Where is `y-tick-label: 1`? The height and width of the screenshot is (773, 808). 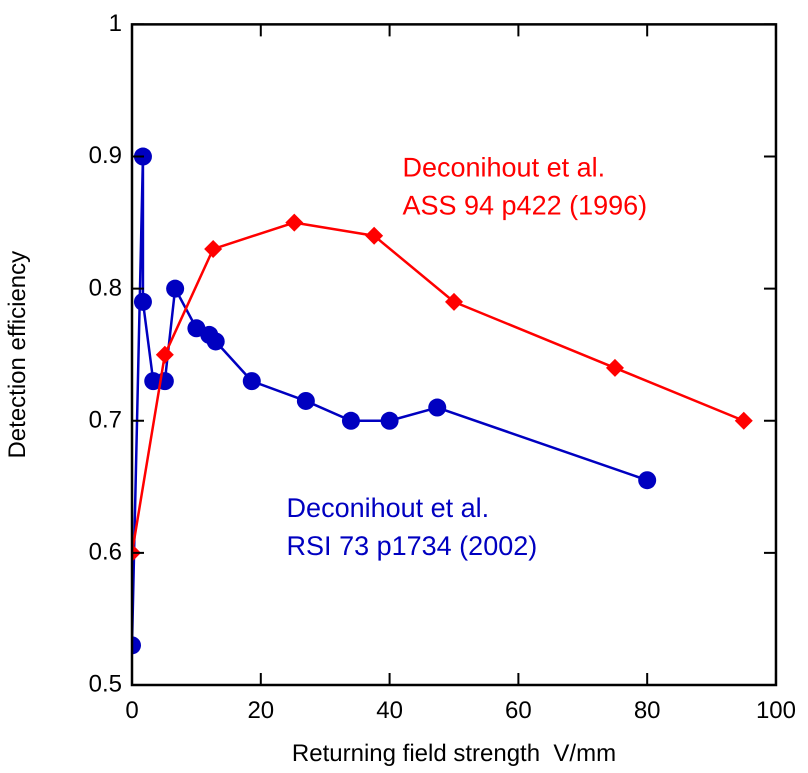 y-tick-label: 1 is located at coordinates (115, 24).